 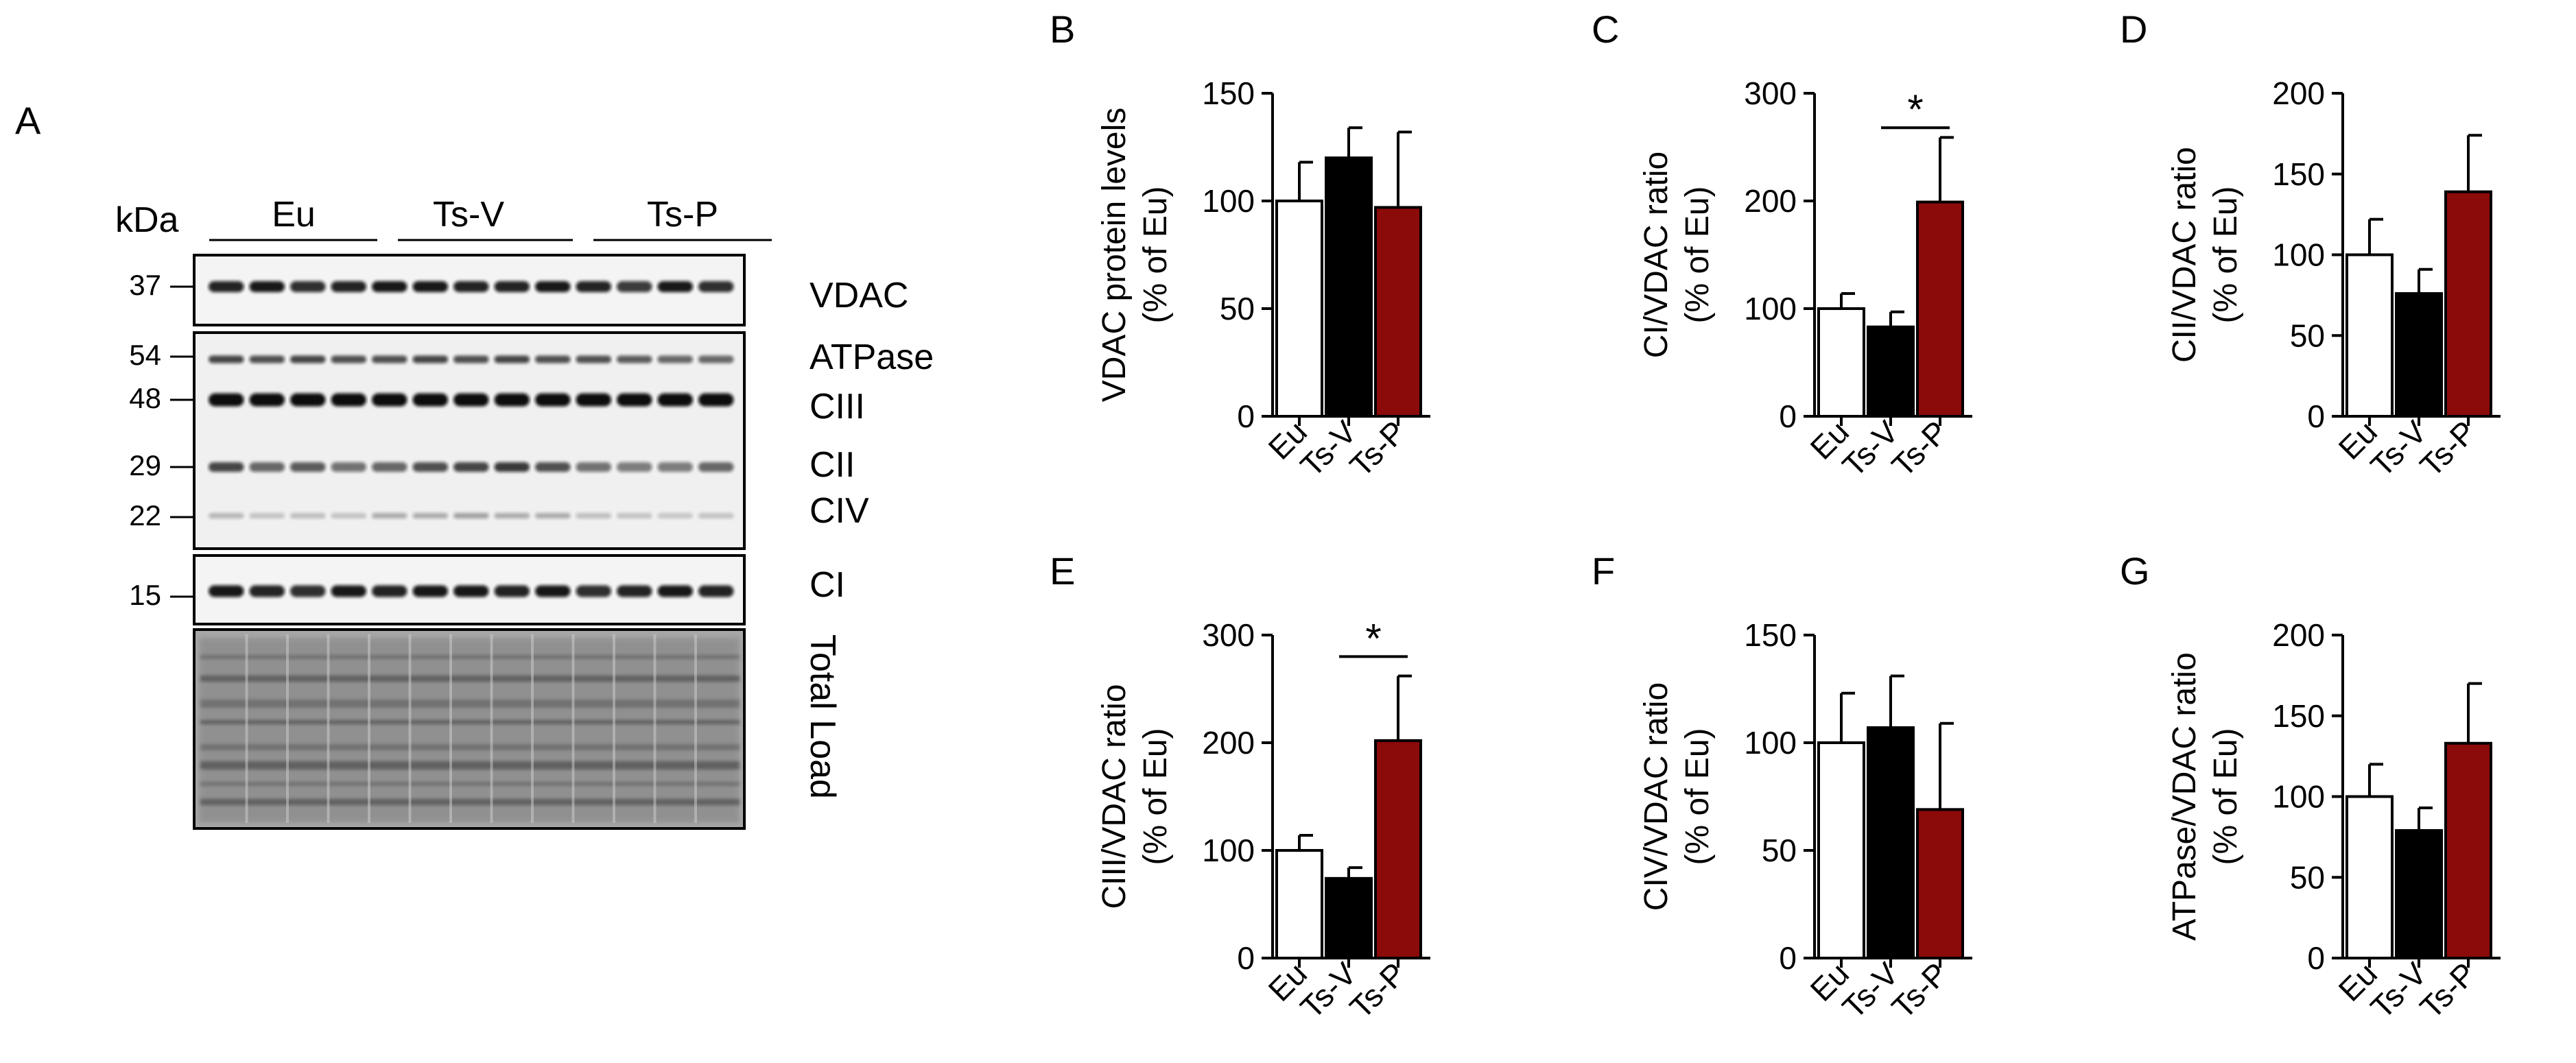 I want to click on band-label-cii: CII, so click(x=832, y=465).